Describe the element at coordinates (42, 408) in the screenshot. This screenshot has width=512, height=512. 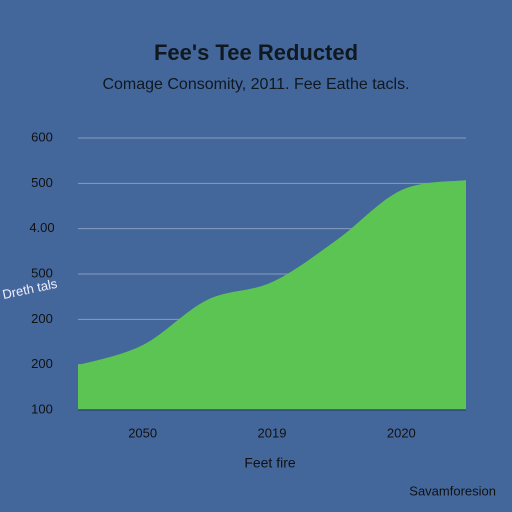
I see `y-tick-label: 100` at that location.